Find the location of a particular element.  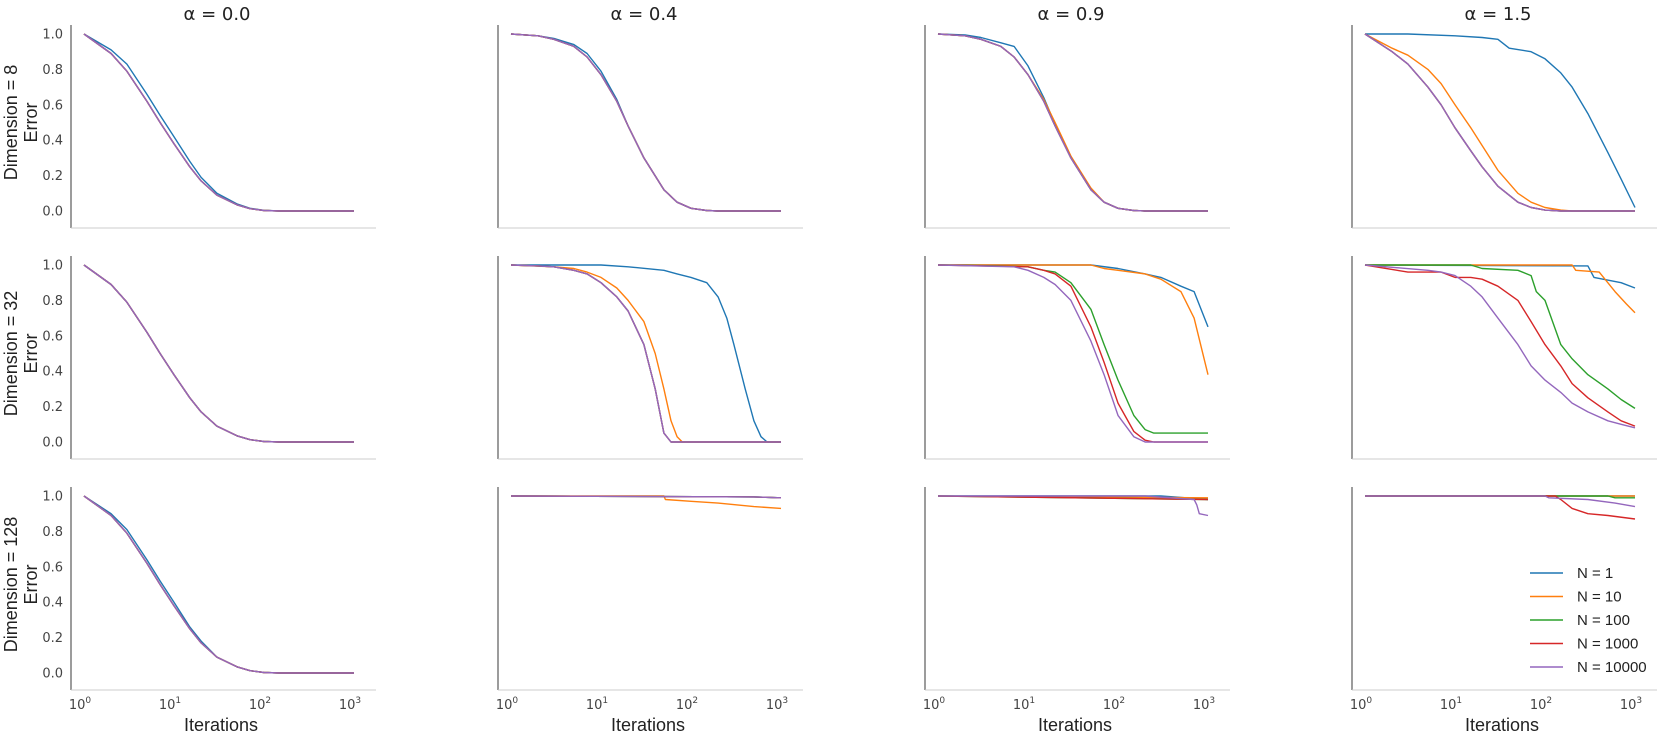

column-title: α = 0.4 is located at coordinates (643, 14).